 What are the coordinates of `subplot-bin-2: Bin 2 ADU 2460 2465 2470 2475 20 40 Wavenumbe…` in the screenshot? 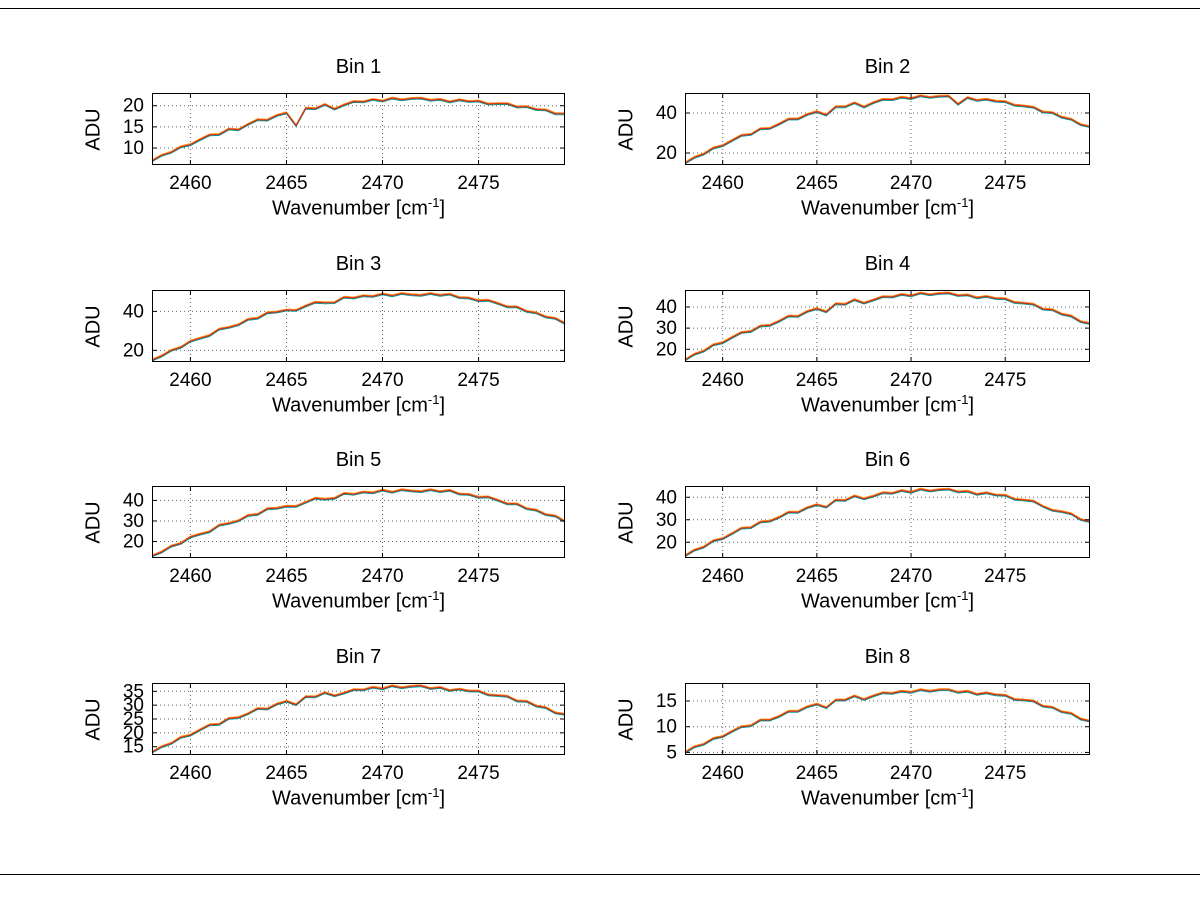 It's located at (853, 138).